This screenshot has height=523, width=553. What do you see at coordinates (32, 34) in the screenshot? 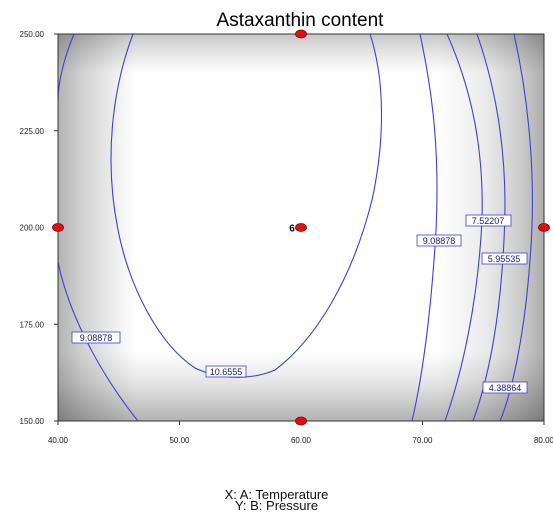
I see `y-tick-label: 250.00` at bounding box center [32, 34].